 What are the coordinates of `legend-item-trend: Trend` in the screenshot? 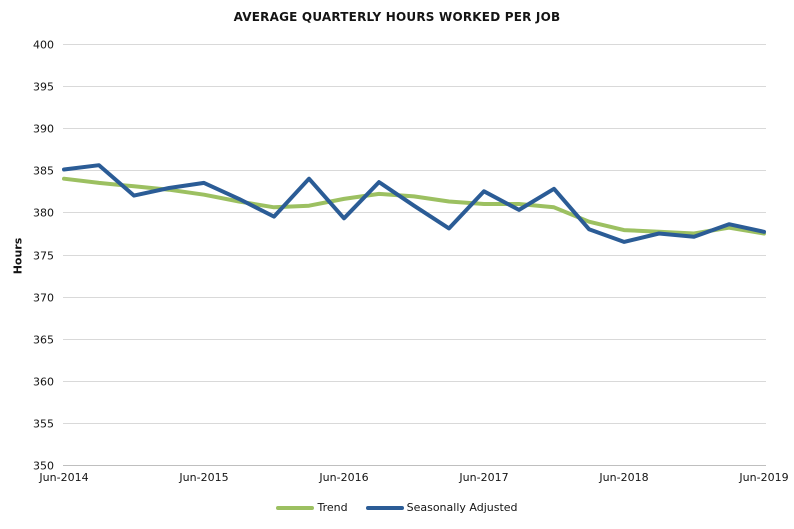 It's located at (312, 507).